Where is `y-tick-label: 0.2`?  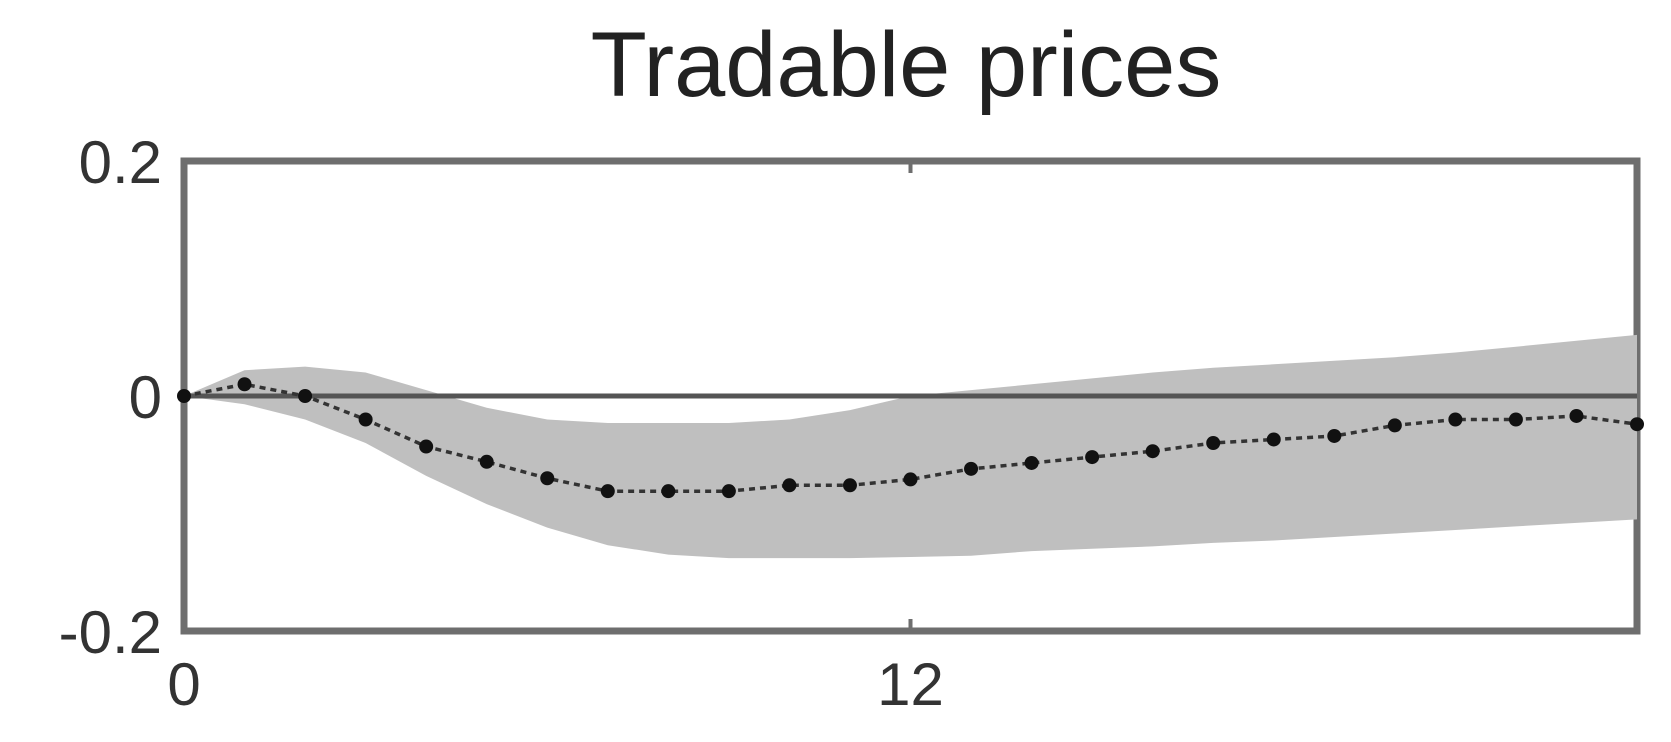
y-tick-label: 0.2 is located at coordinates (120, 162).